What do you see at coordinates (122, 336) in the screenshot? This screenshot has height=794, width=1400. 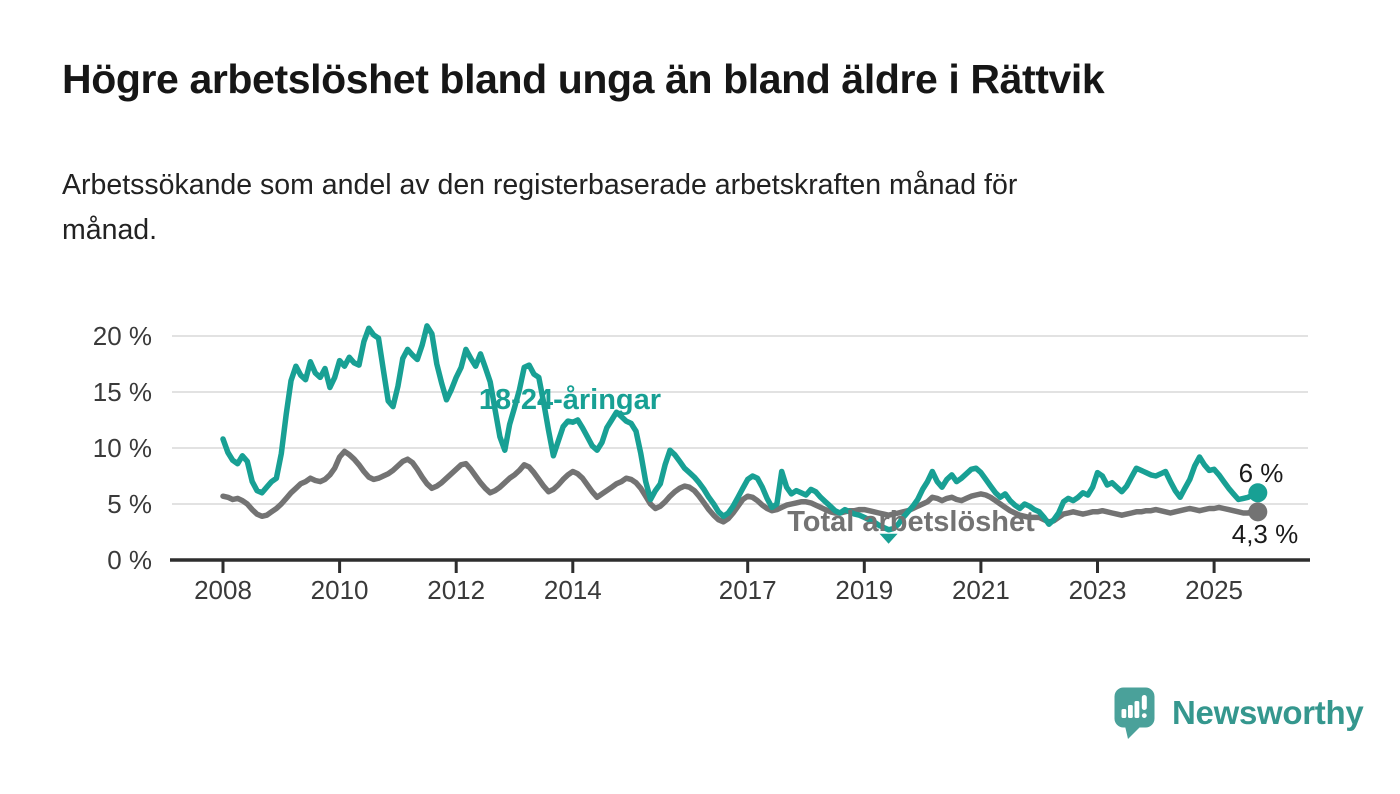 I see `y-axis-tick-label: 20 %` at bounding box center [122, 336].